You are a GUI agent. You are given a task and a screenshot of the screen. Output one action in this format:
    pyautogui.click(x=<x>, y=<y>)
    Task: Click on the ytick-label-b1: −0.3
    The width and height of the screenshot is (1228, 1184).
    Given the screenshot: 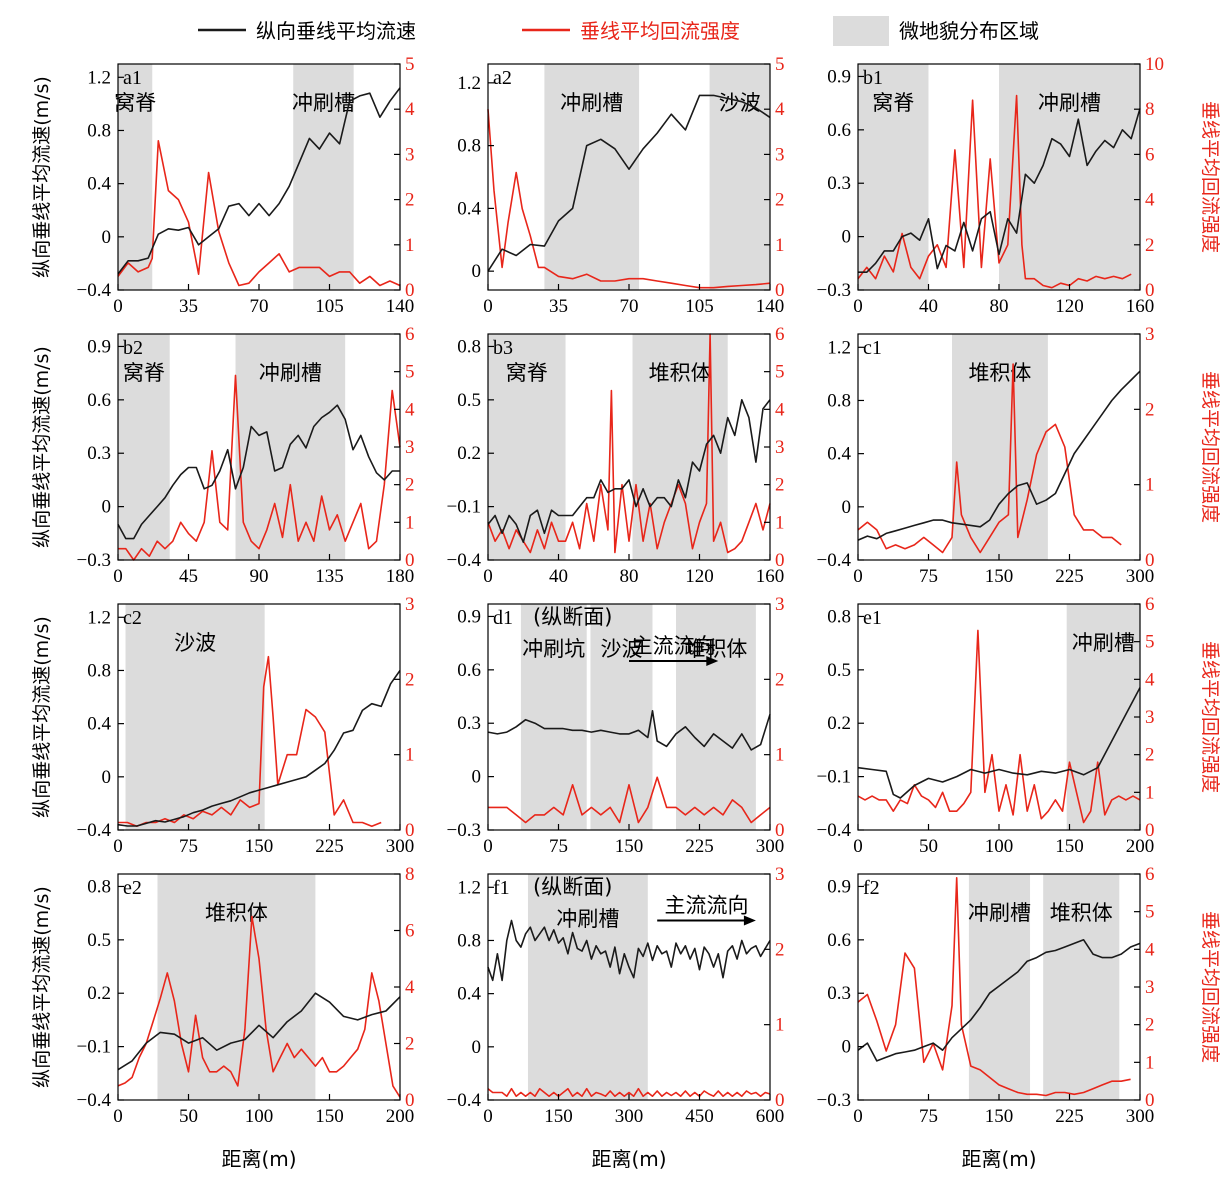 What is the action you would take?
    pyautogui.click(x=834, y=290)
    